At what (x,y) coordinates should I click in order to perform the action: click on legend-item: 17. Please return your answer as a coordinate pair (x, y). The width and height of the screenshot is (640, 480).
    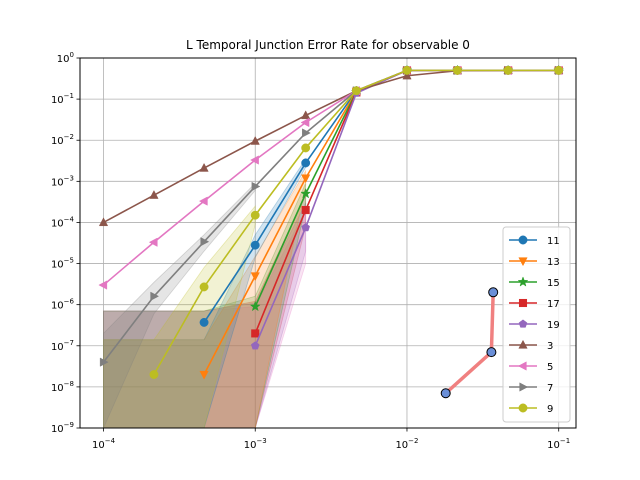
    Looking at the image, I should click on (534, 304).